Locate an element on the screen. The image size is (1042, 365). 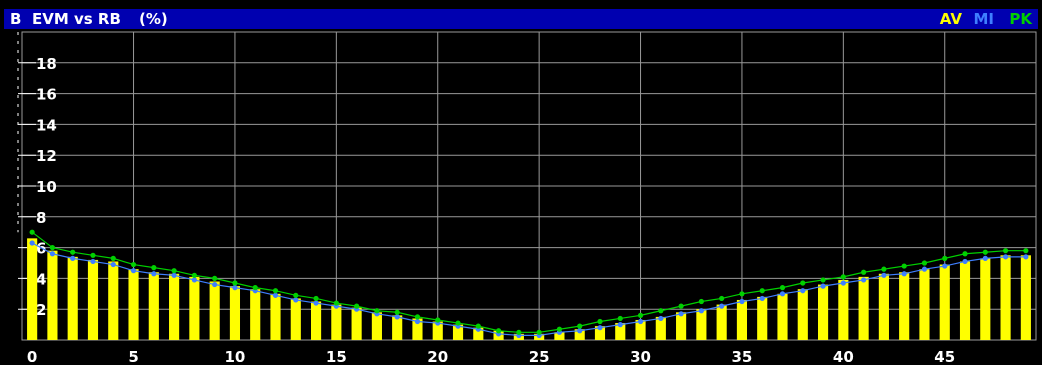
trace-av-label: AV is located at coordinates (950, 19).